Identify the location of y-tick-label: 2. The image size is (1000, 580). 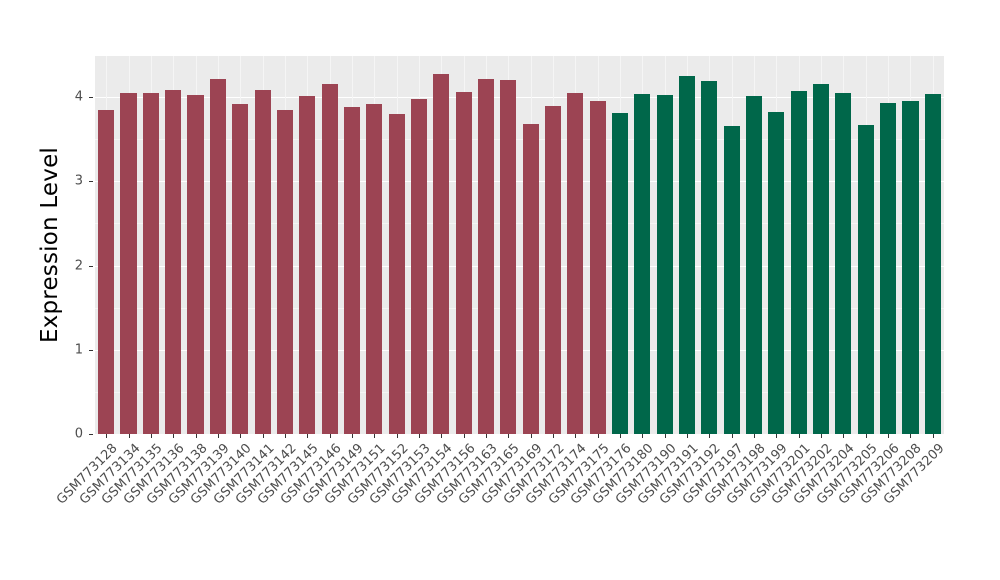
(78, 265).